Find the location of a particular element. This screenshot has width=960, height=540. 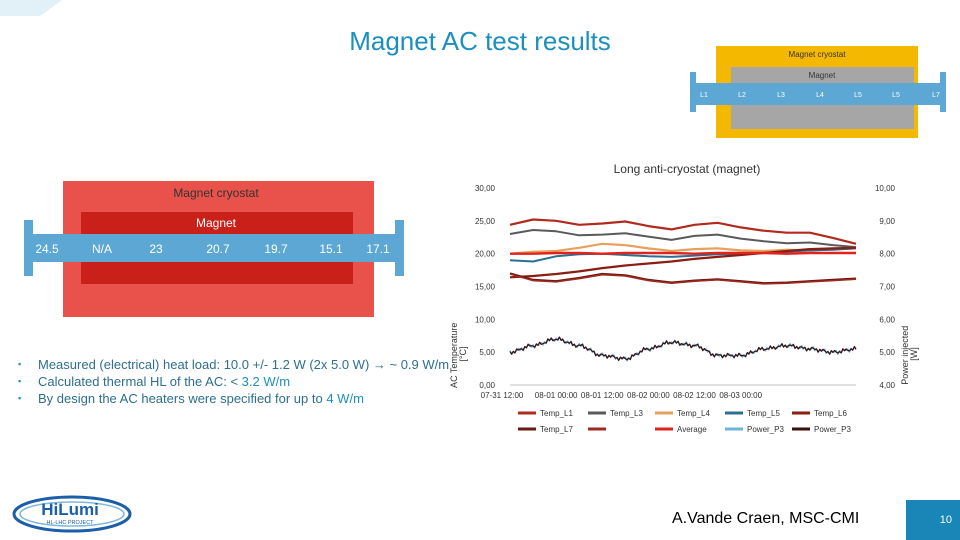

big-temperature-value: 15.1 is located at coordinates (331, 249).